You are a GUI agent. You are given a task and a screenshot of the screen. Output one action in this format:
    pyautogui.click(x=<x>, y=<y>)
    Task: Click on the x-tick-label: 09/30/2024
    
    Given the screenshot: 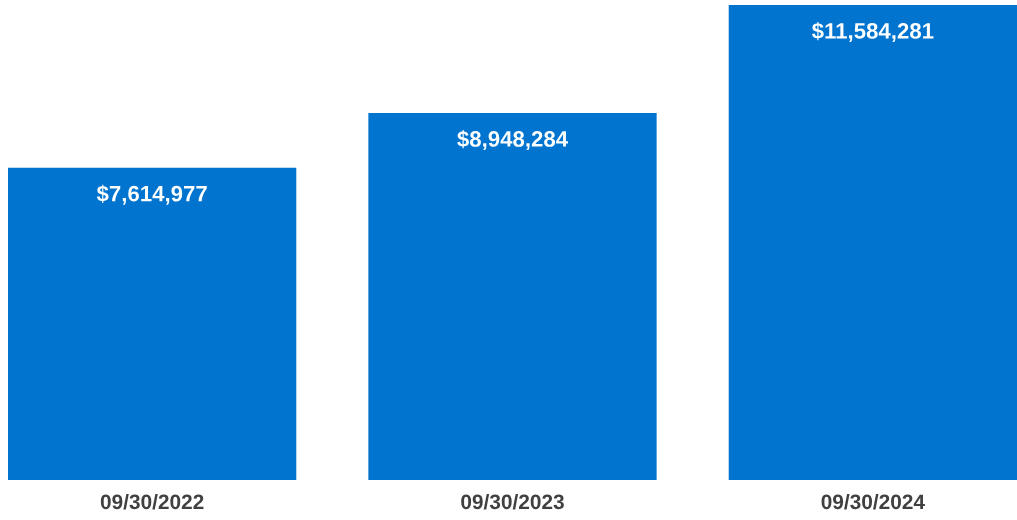 What is the action you would take?
    pyautogui.click(x=873, y=501)
    